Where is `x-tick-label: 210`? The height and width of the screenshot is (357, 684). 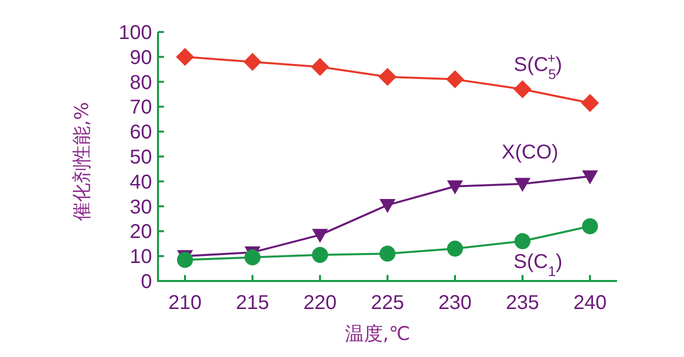 x-tick-label: 210 is located at coordinates (185, 303).